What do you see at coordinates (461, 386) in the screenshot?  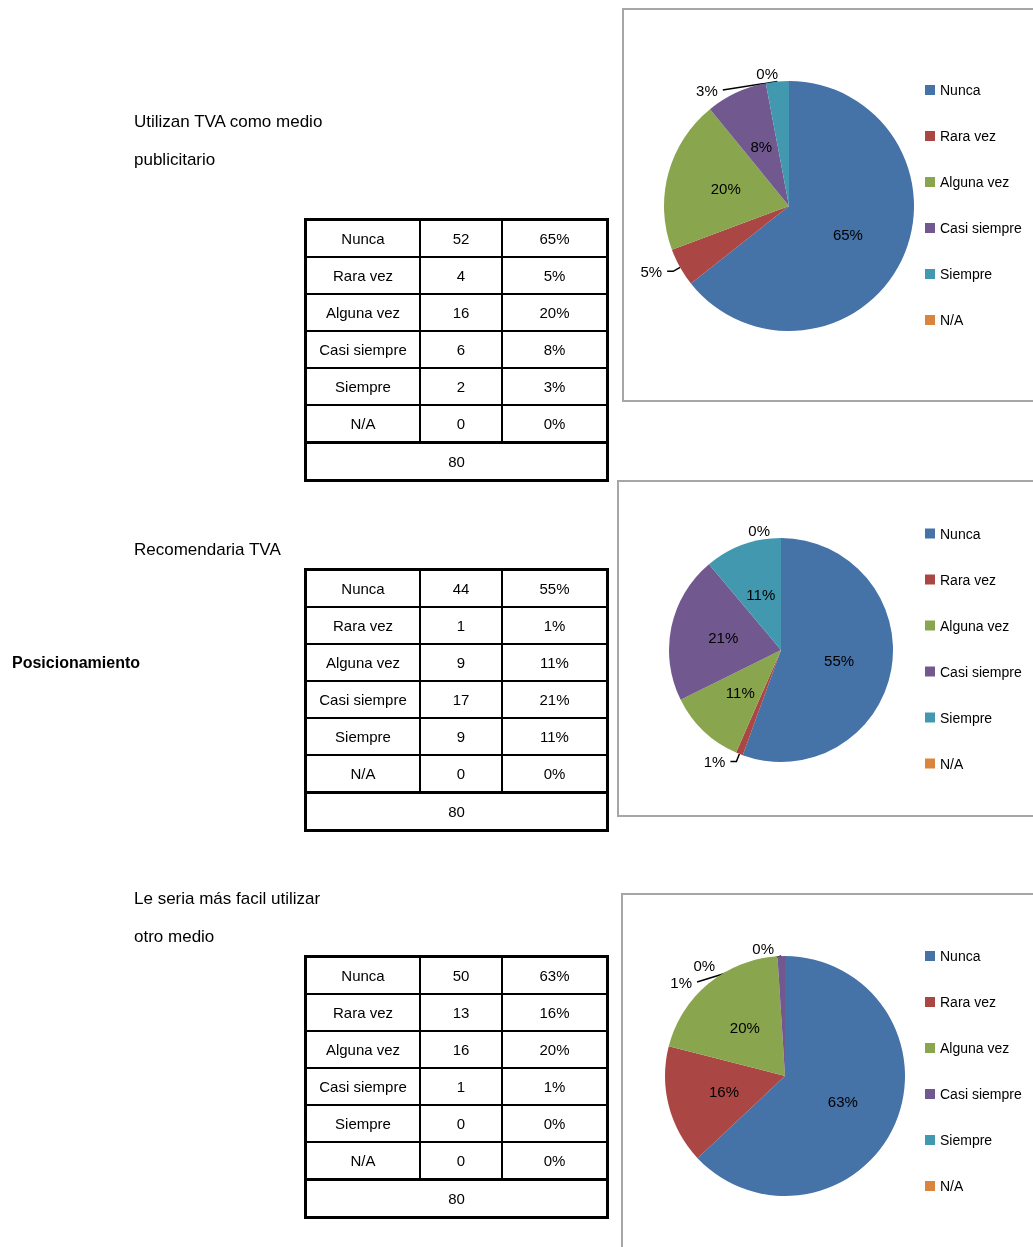 I see `data-label: 2` at bounding box center [461, 386].